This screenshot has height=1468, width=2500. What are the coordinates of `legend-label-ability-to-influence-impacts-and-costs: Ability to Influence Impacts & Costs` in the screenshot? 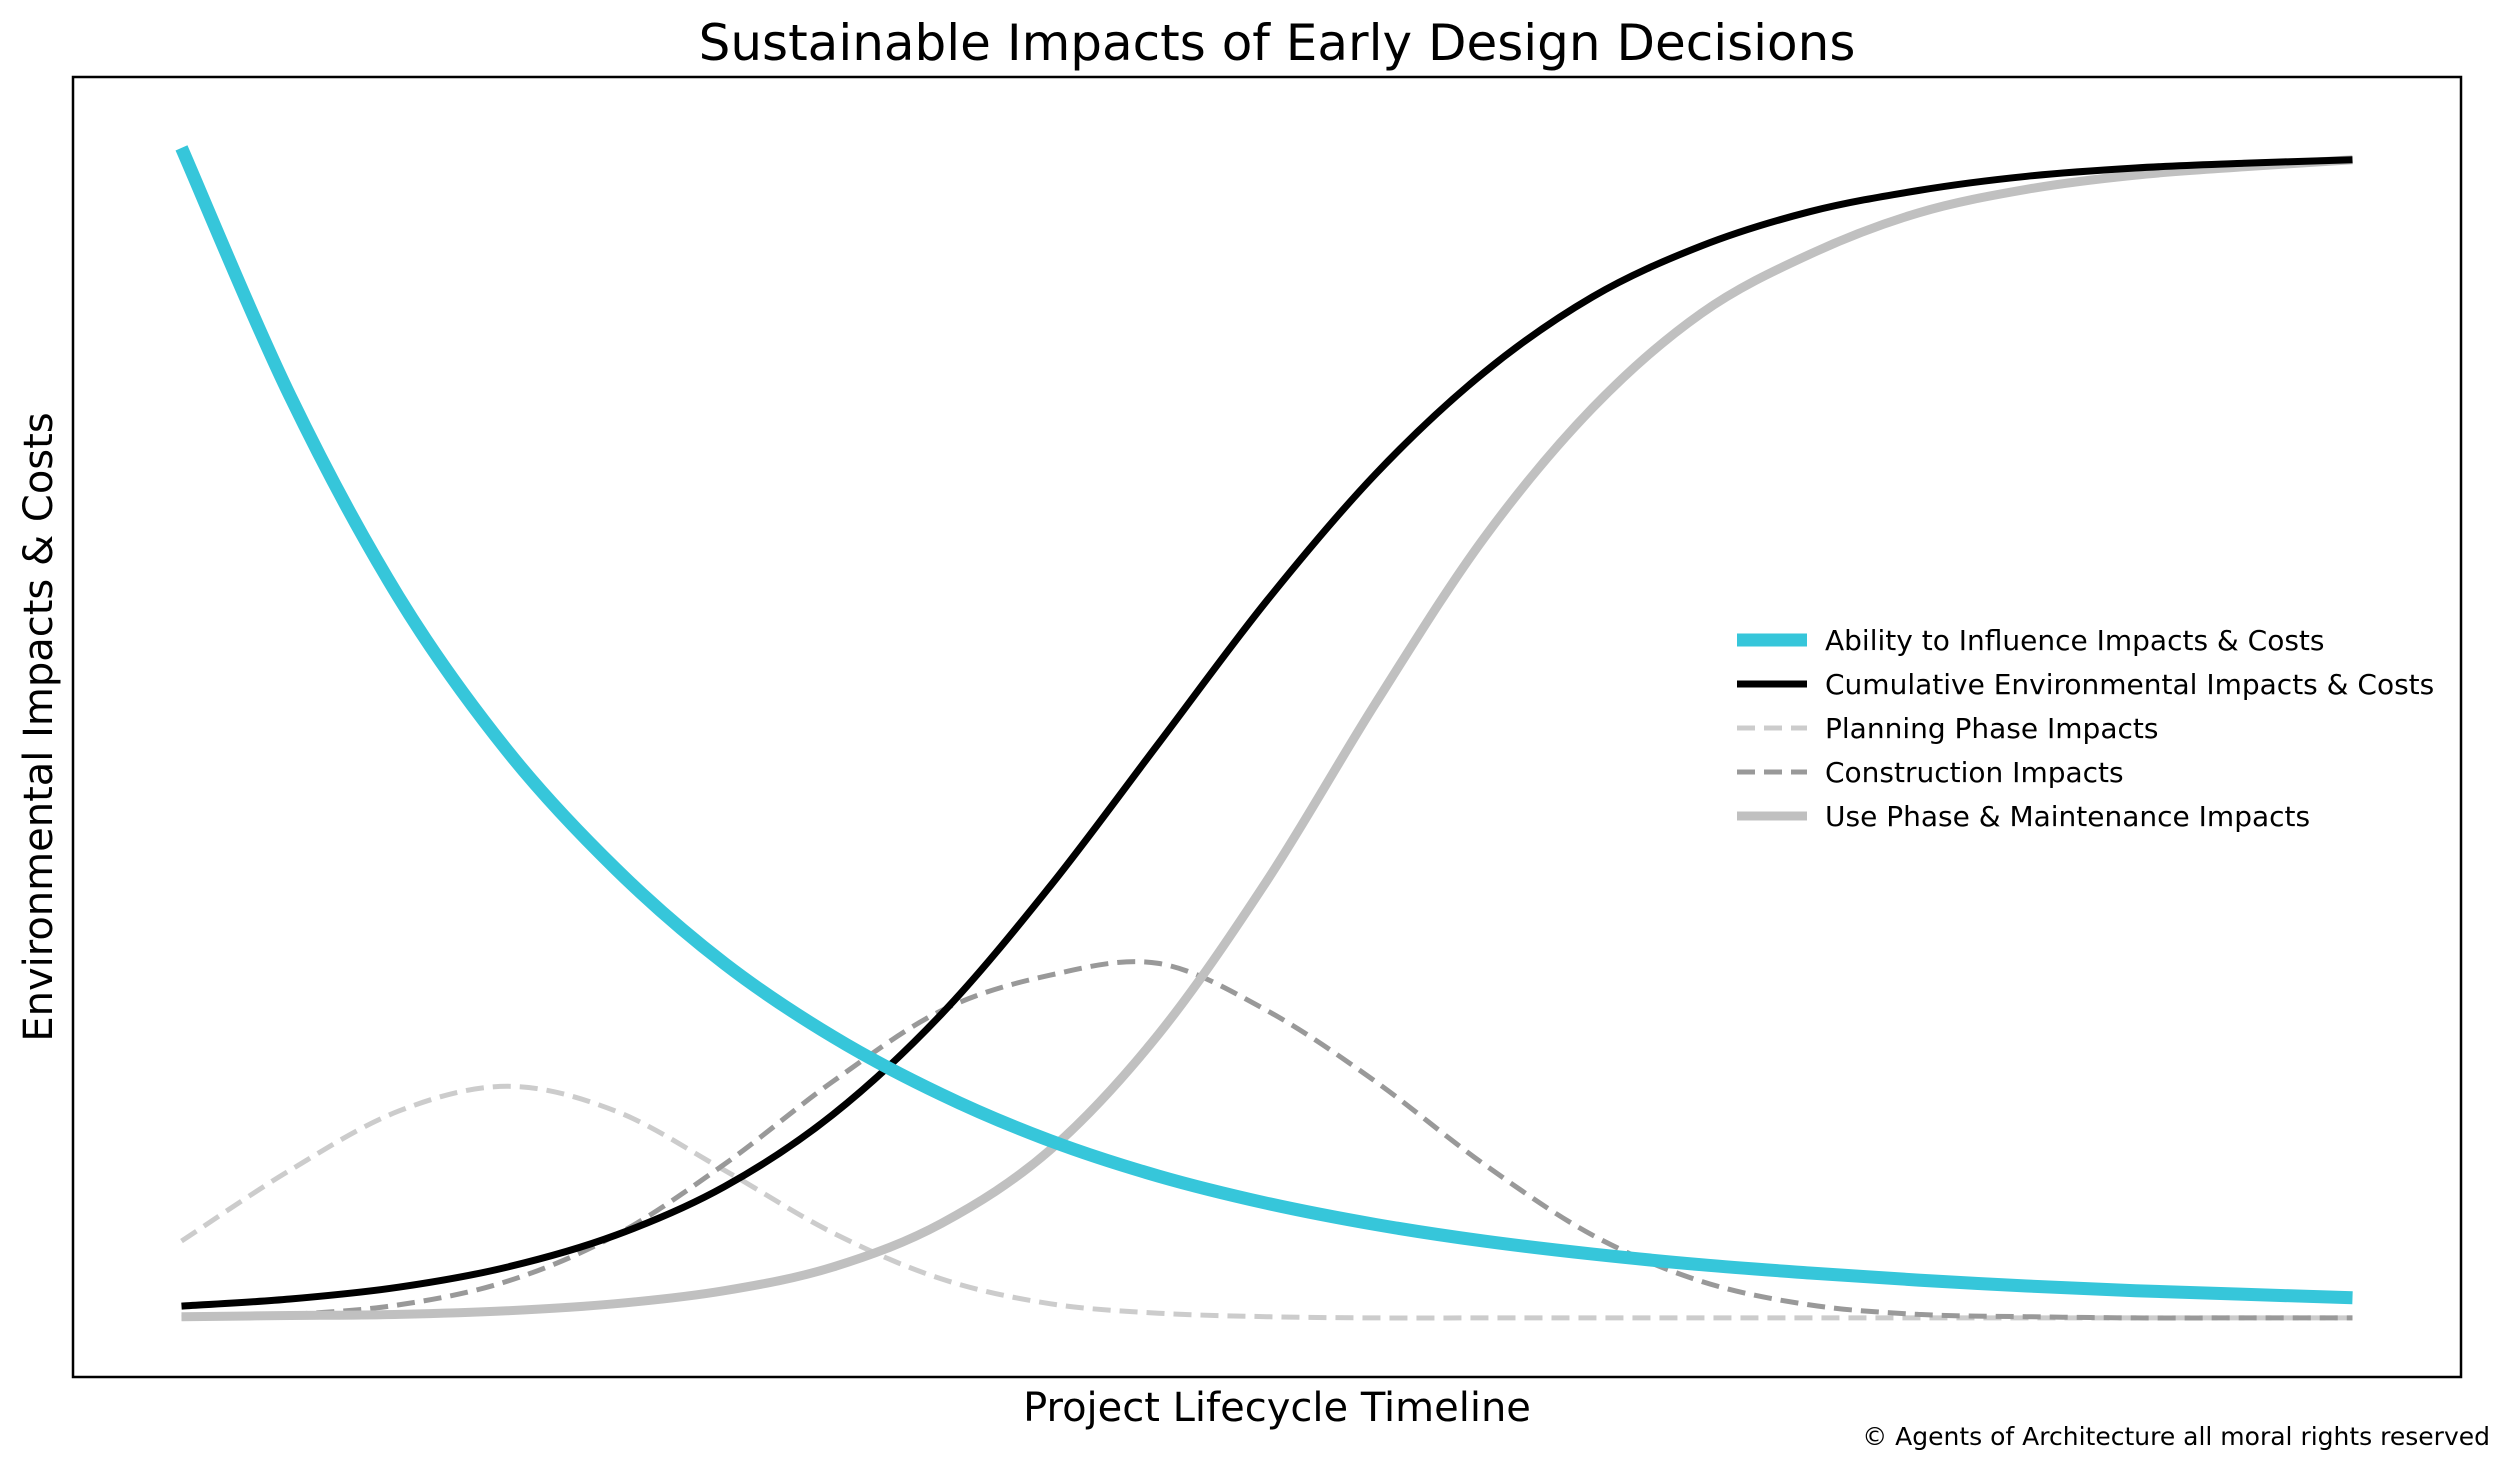 It's located at (2075, 640).